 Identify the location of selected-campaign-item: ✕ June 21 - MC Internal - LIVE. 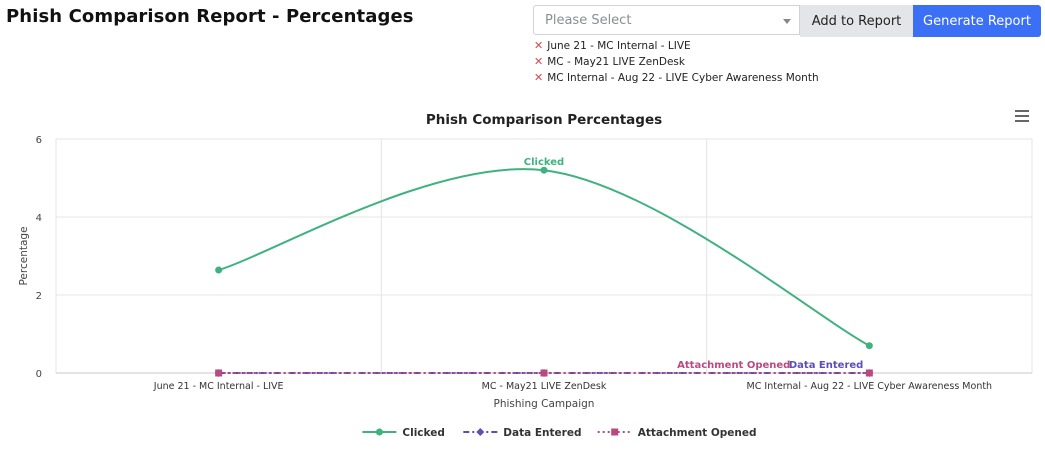
(676, 46).